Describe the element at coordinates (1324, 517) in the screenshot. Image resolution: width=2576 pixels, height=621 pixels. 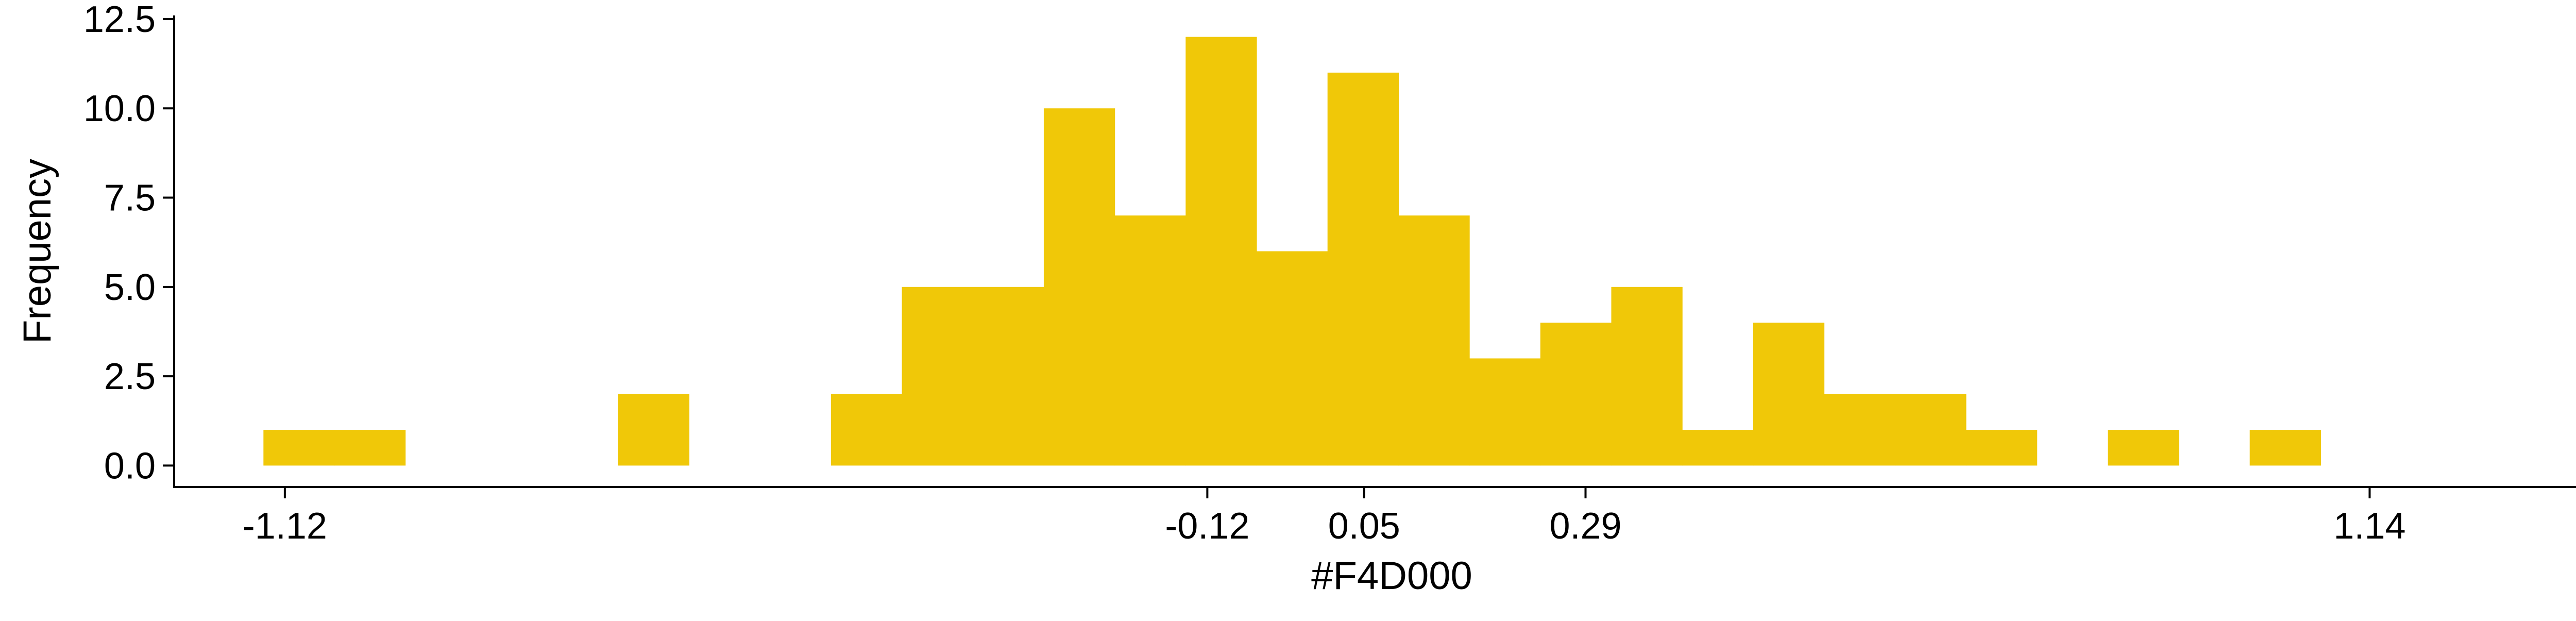
I see `x-ticks-layer: -1.12 -0.12 0.05 0.29 1.14` at that location.